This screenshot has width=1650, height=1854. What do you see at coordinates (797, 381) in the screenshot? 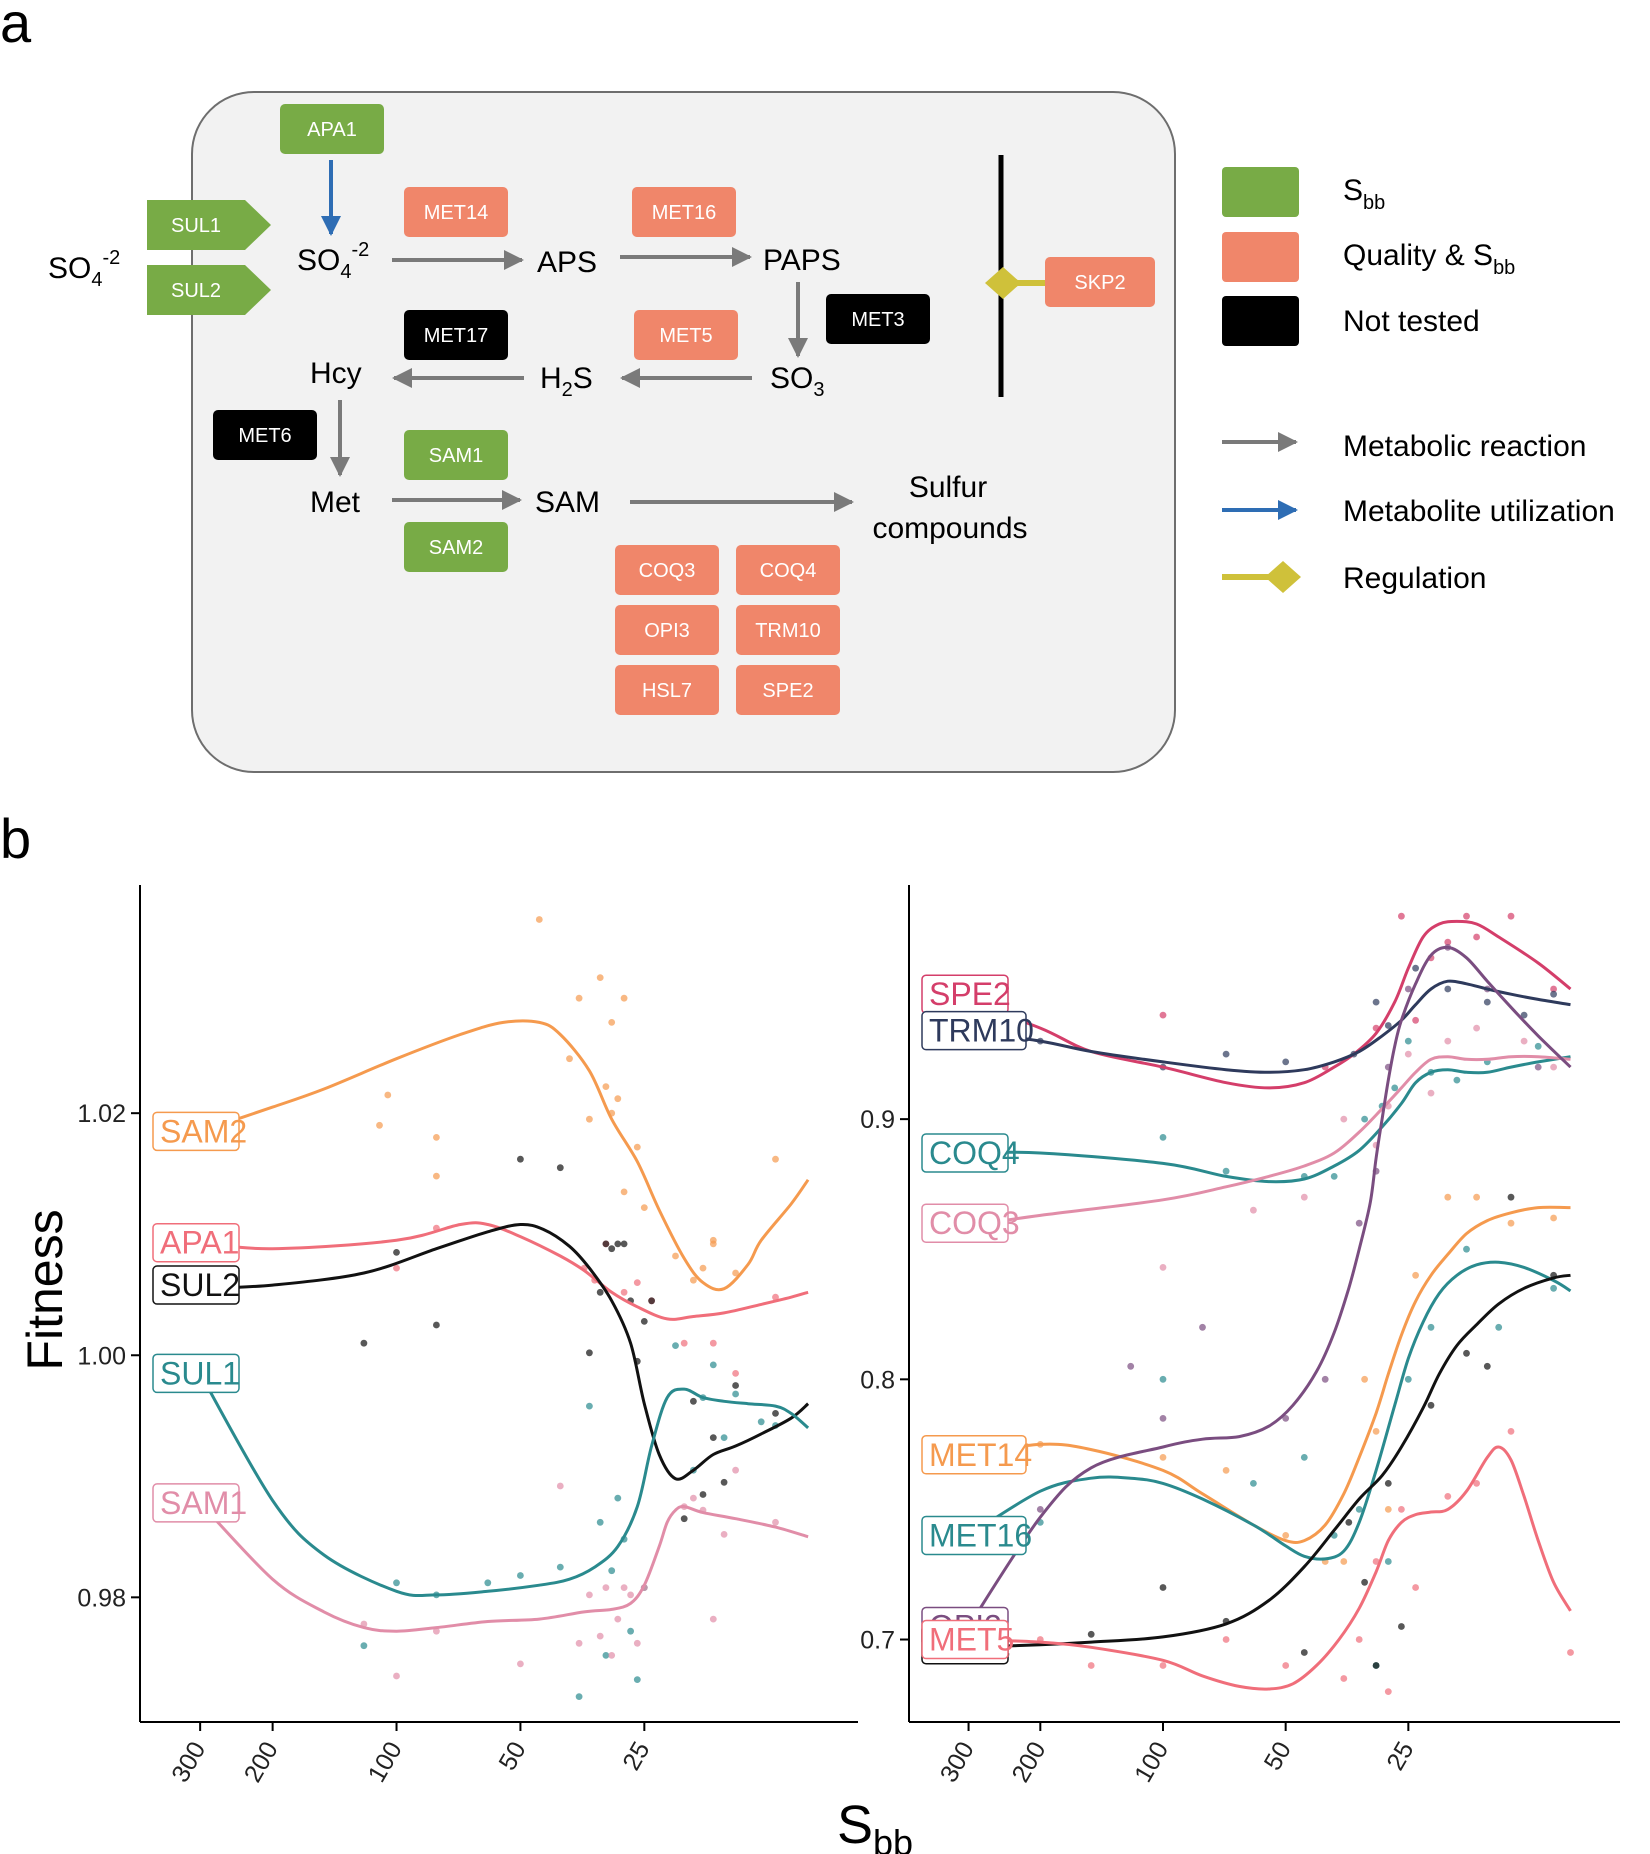
I see `metabolite-so3: SO3` at bounding box center [797, 381].